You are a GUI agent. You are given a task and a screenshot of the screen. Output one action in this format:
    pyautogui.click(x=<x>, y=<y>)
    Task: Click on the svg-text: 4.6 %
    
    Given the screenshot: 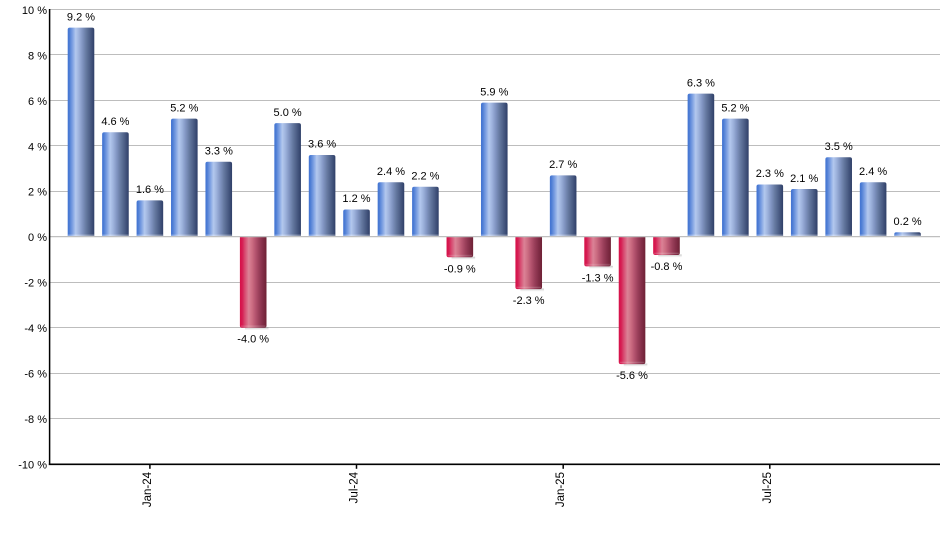 What is the action you would take?
    pyautogui.click(x=115, y=122)
    